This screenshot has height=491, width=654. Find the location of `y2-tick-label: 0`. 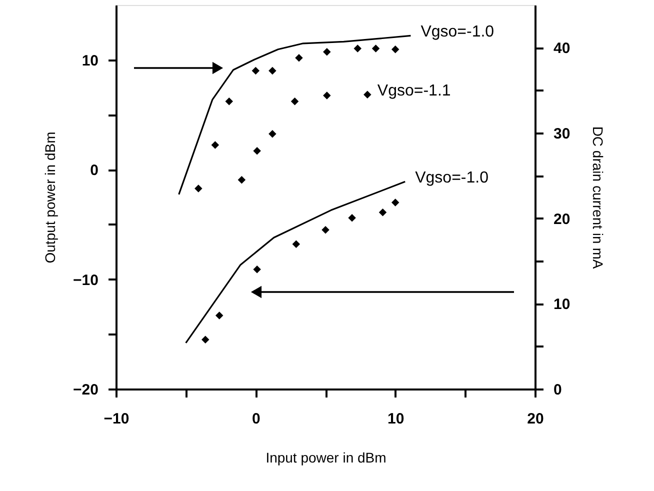

y2-tick-label: 0 is located at coordinates (558, 390).